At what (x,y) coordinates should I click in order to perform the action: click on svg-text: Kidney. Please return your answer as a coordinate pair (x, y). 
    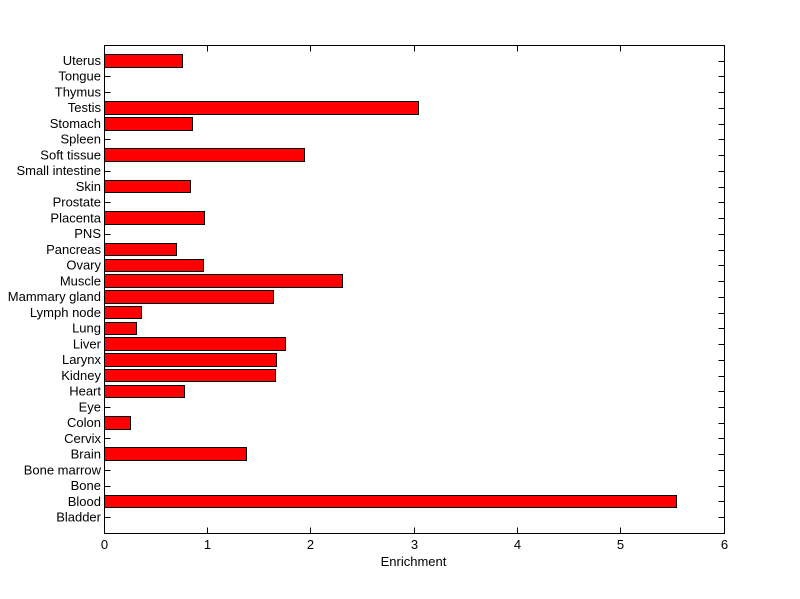
    Looking at the image, I should click on (81, 375).